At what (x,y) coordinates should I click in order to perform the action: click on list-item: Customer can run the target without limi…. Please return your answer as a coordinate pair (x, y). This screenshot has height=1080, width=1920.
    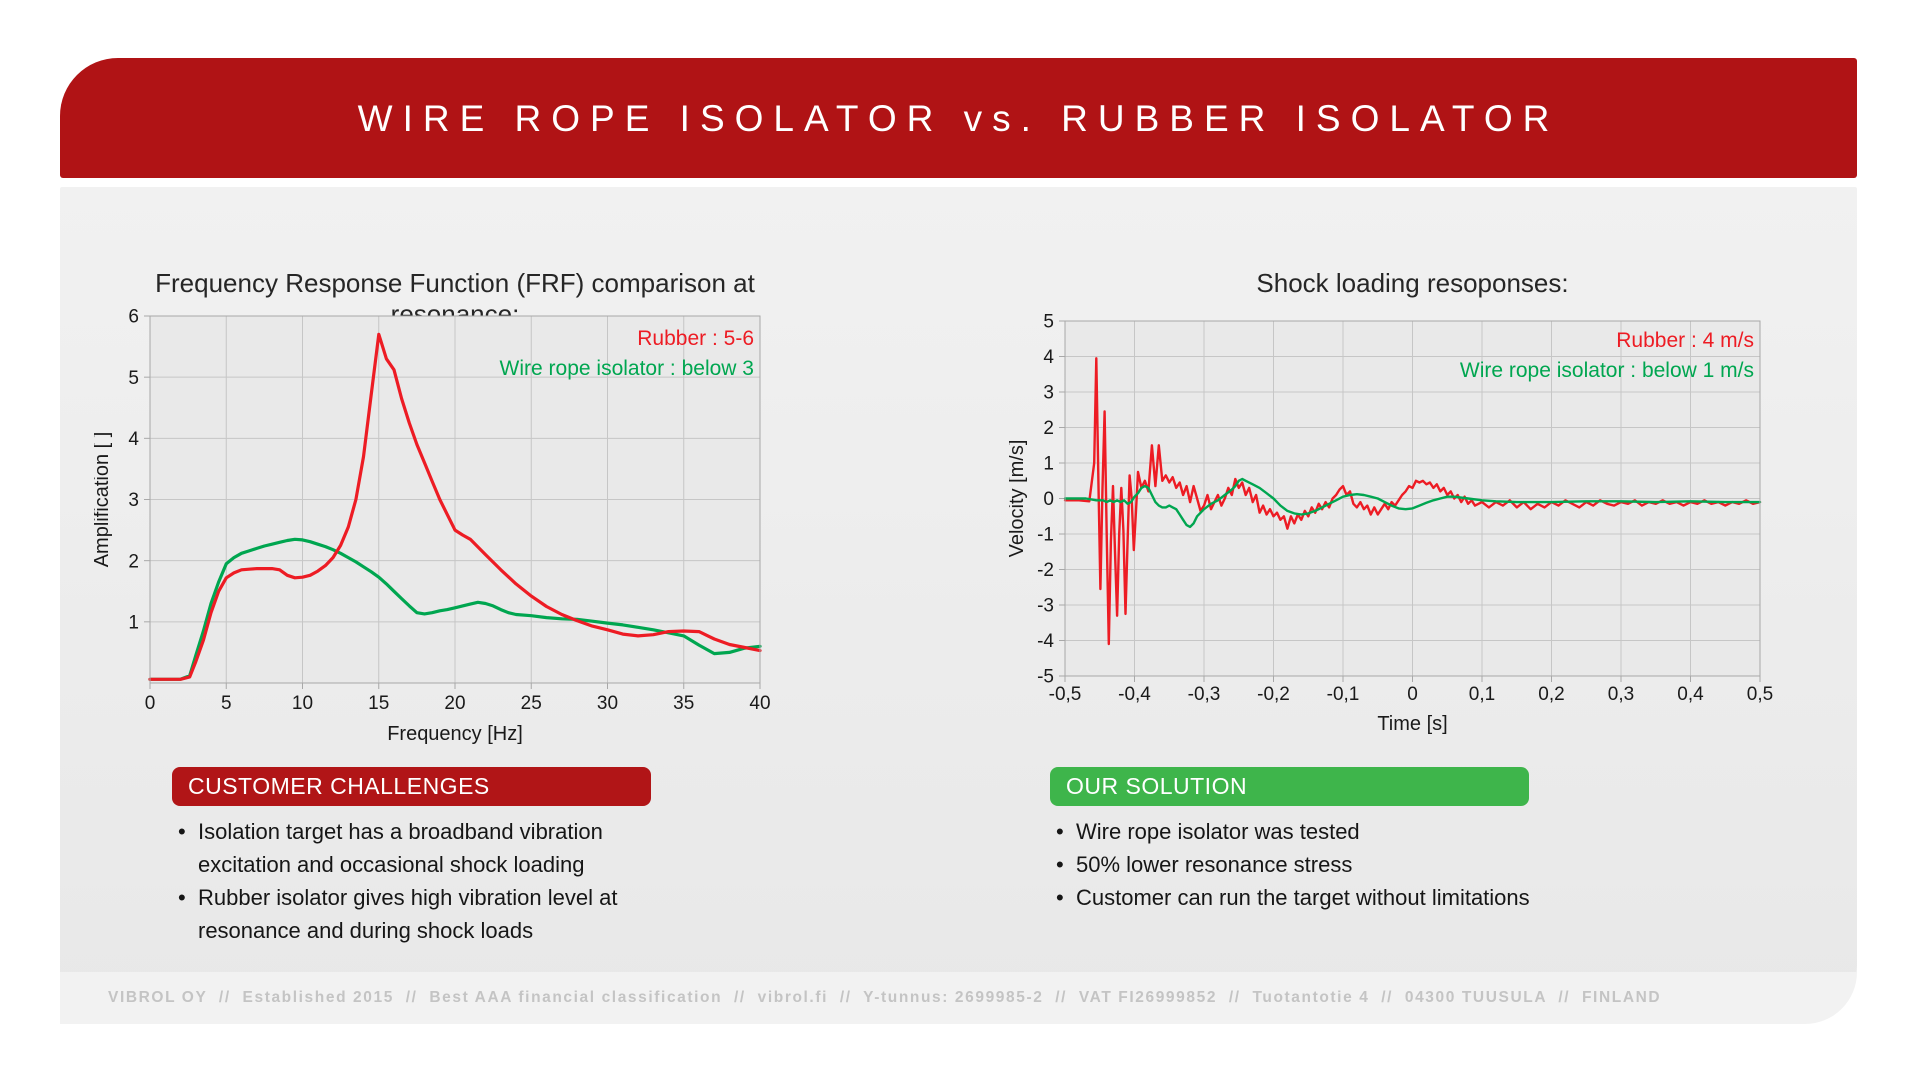
    Looking at the image, I should click on (1315, 897).